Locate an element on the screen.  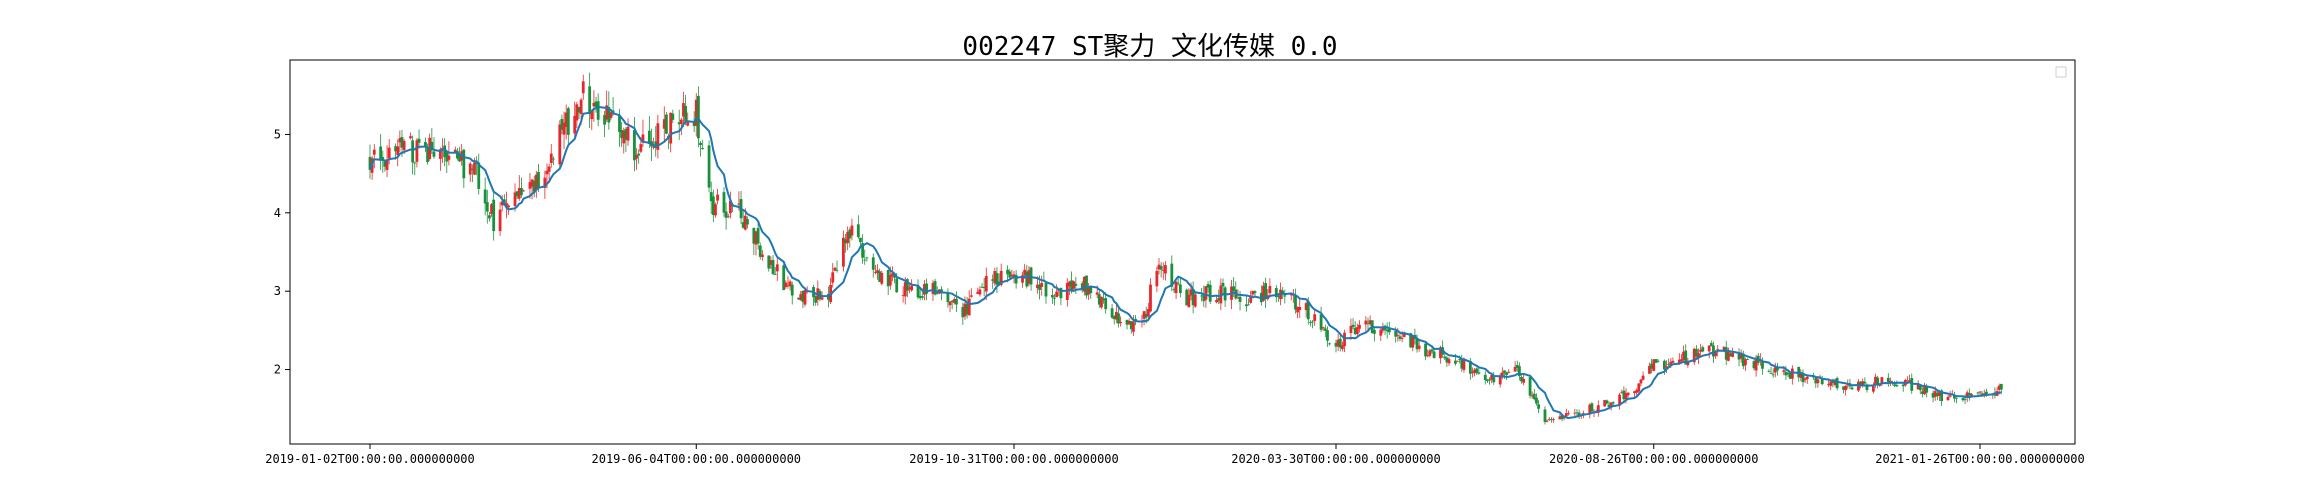
x-tick-label: 2021-01-26T00:00:00.000000000 is located at coordinates (1980, 459).